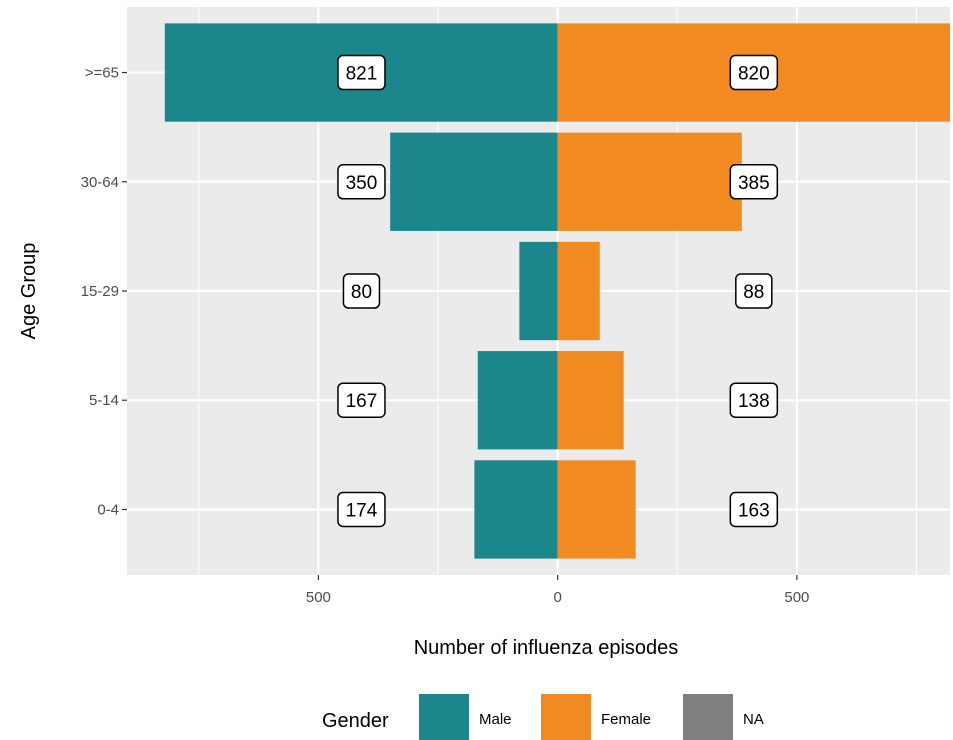 This screenshot has width=953, height=740. What do you see at coordinates (108, 509) in the screenshot?
I see `y-tick-label: 0-4` at bounding box center [108, 509].